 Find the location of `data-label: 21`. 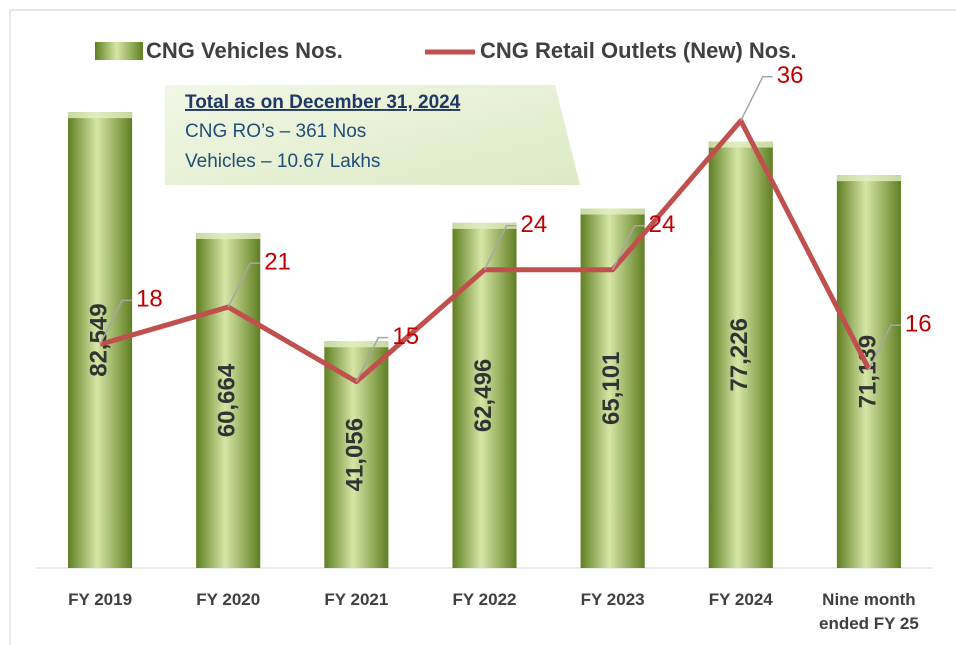

data-label: 21 is located at coordinates (277, 261).